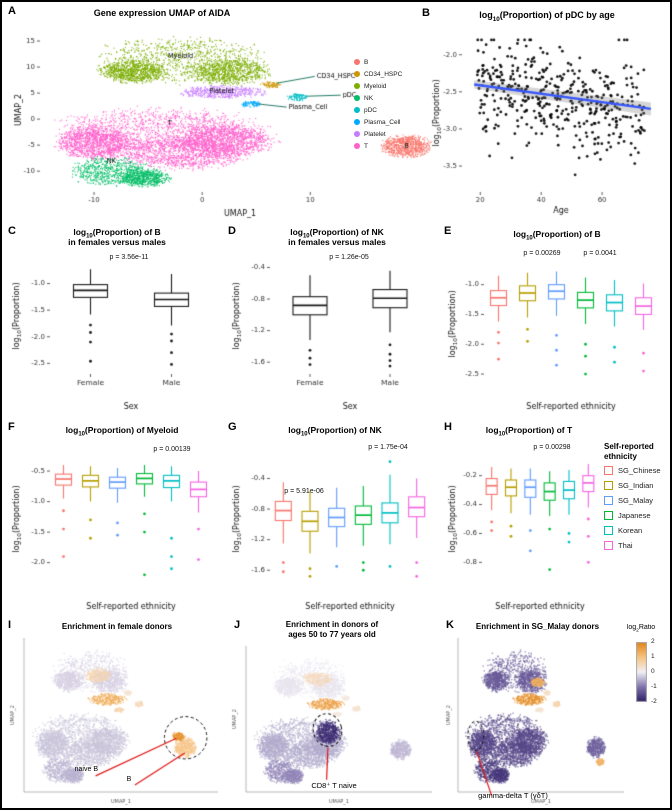  What do you see at coordinates (337, 242) in the screenshot?
I see `panel-d-title-line2: in females versus males` at bounding box center [337, 242].